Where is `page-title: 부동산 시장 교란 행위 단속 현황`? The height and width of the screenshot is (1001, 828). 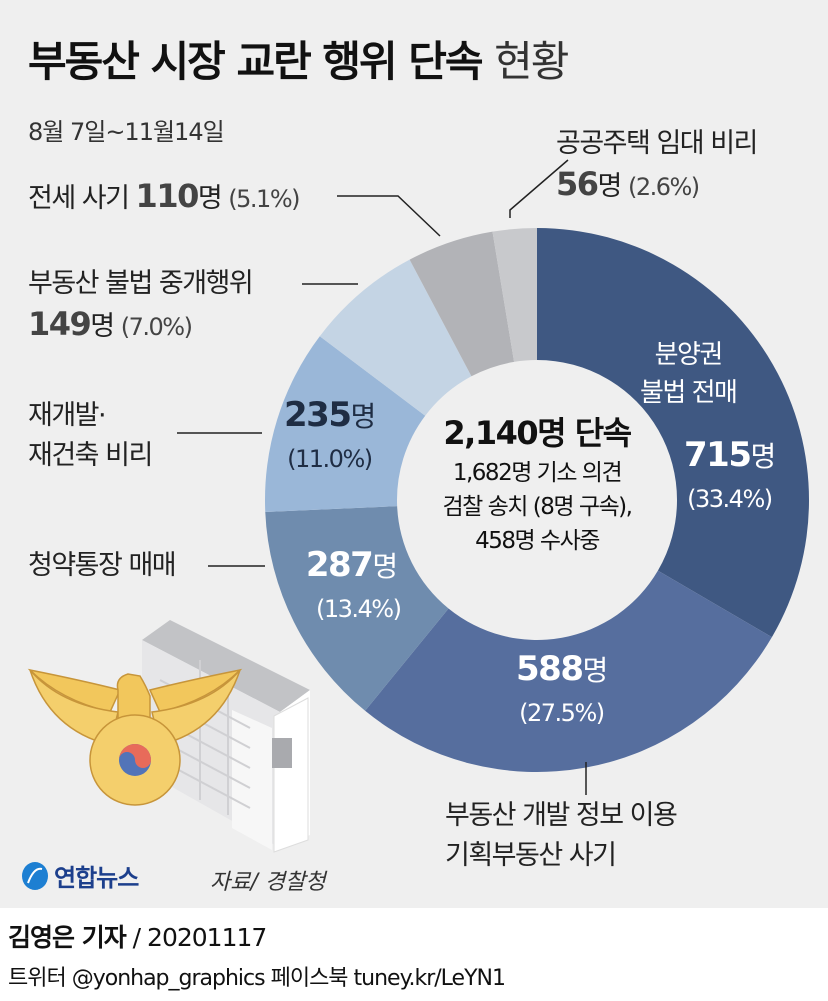 page-title: 부동산 시장 교란 행위 단속 현황 is located at coordinates (298, 58).